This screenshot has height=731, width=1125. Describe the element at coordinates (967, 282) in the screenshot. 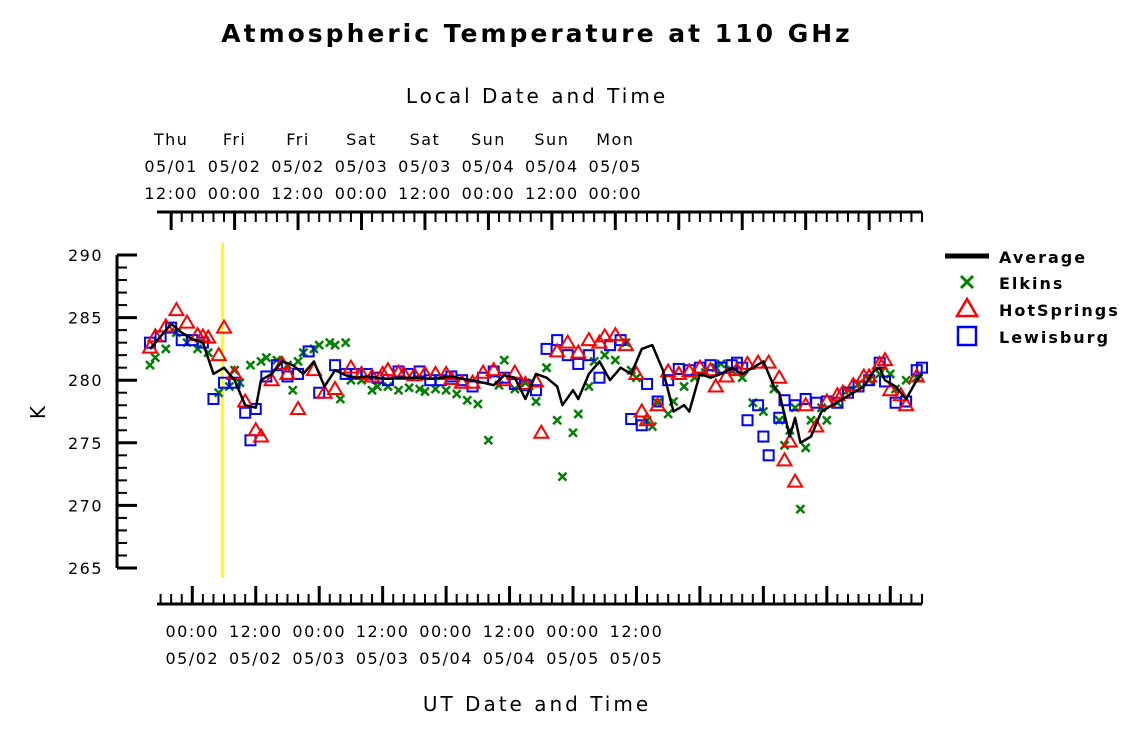

I see `legend-key-elkins` at that location.